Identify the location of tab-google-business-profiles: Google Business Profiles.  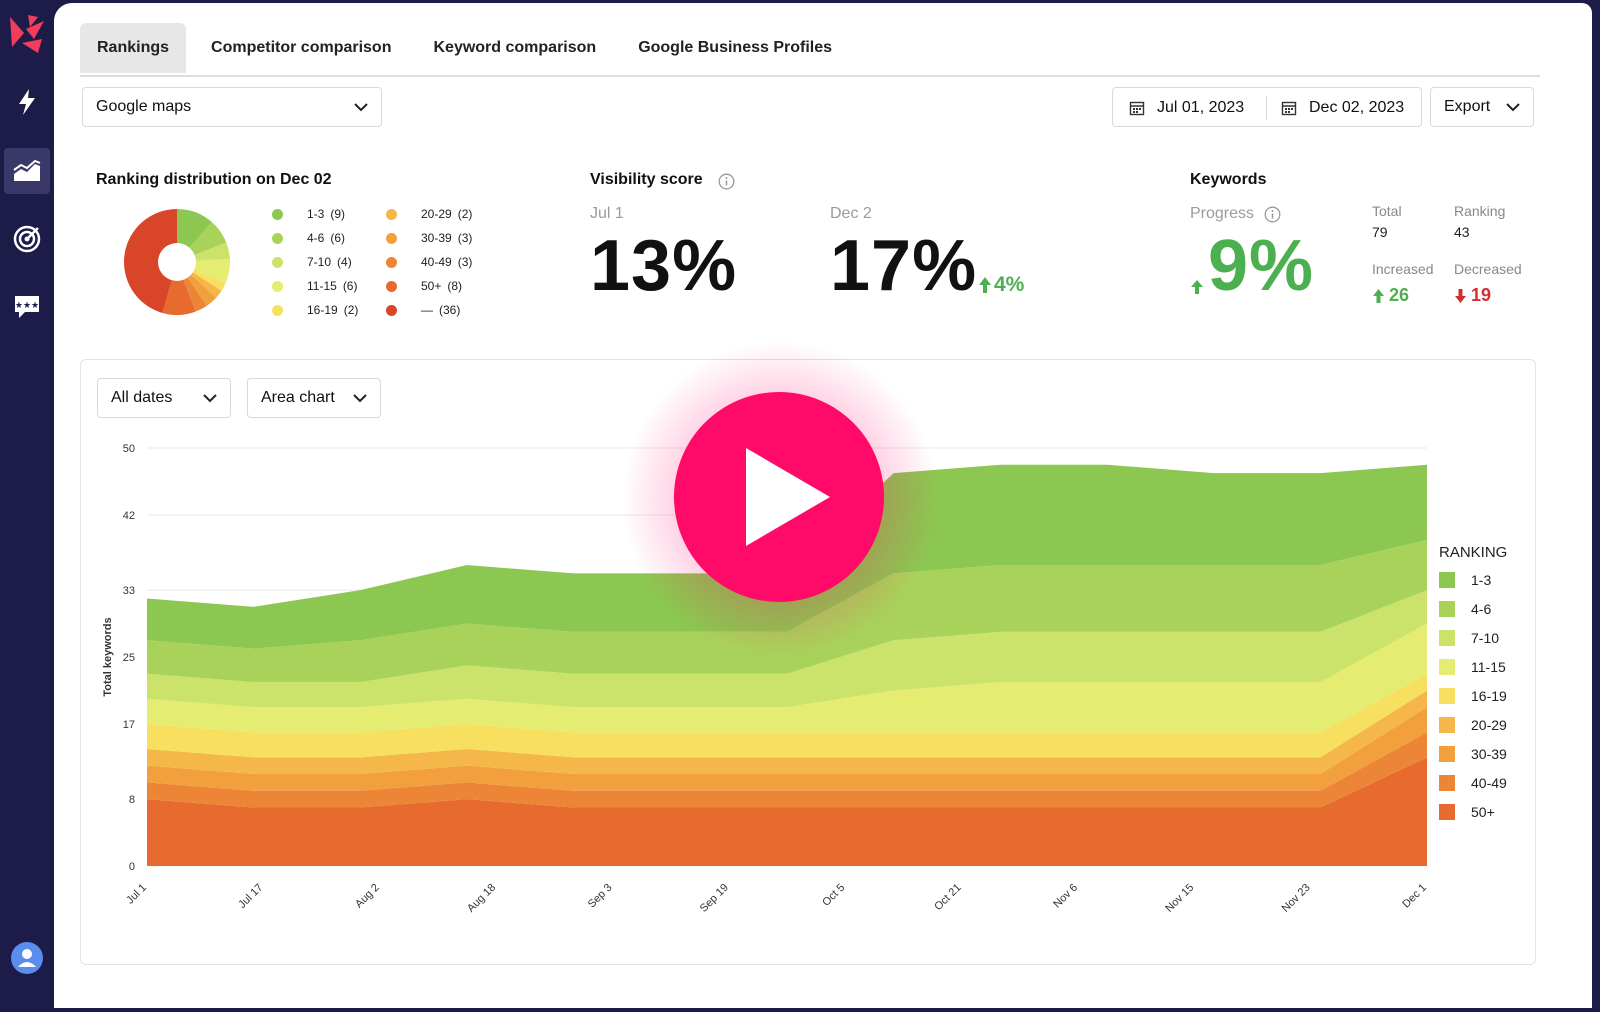
(735, 47).